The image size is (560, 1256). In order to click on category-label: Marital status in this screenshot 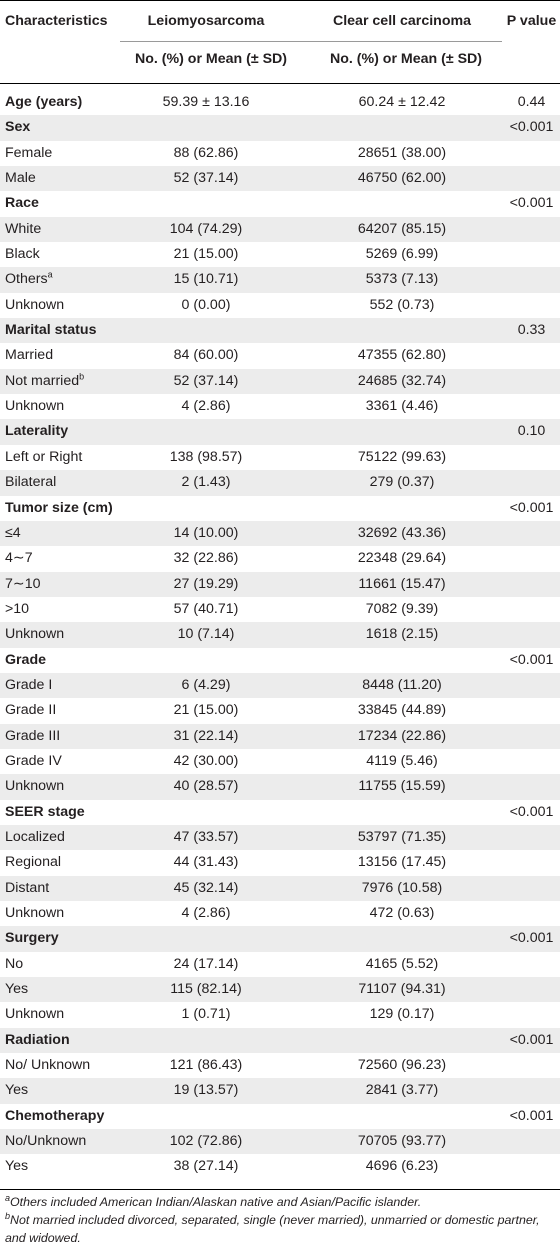, I will do `click(50, 330)`.